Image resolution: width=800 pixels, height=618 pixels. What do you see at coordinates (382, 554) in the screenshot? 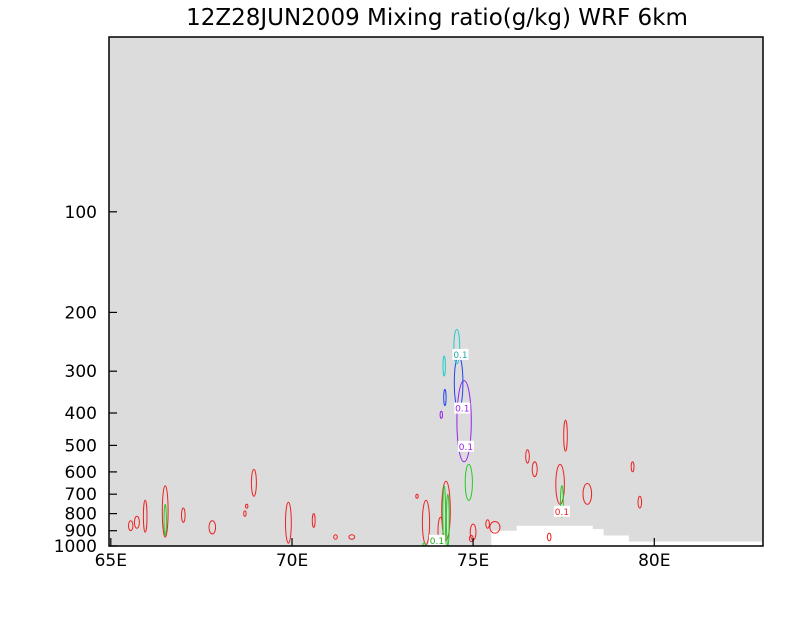
I see `x-axis: 65E 70E 75E 80E` at bounding box center [382, 554].